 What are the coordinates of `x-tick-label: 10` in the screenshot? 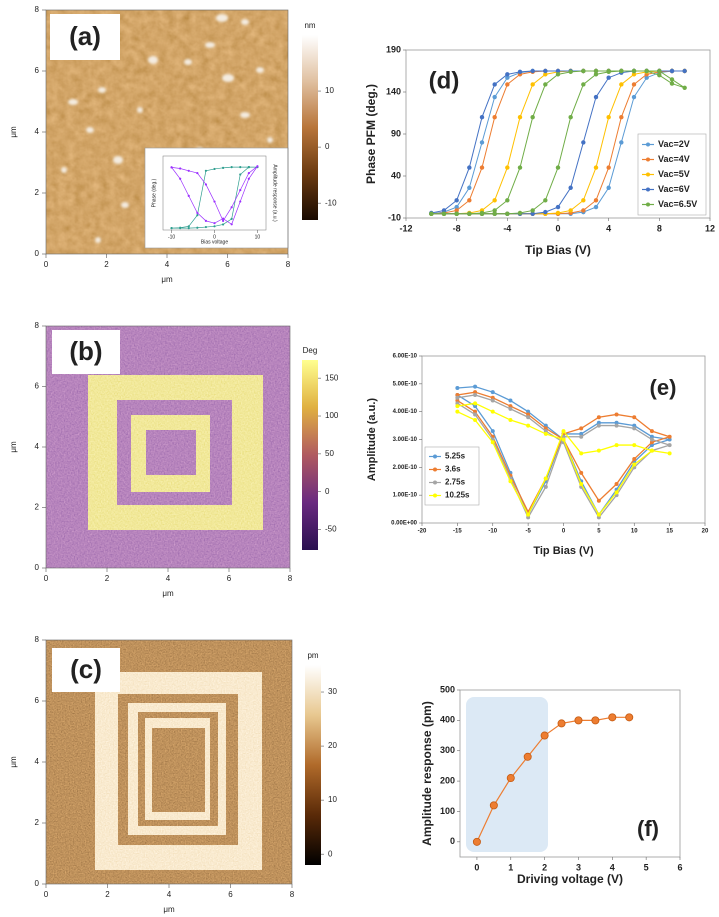 It's located at (634, 532).